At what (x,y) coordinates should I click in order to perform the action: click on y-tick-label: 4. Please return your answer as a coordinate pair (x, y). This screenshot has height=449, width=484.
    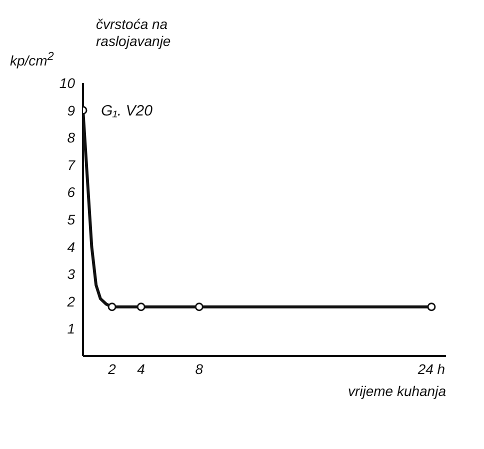
    Looking at the image, I should click on (71, 246).